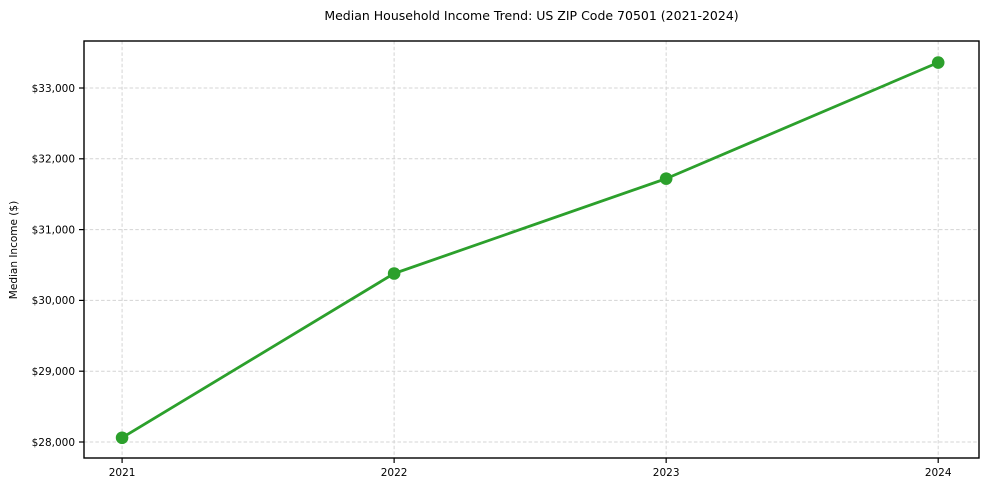 Image resolution: width=989 pixels, height=490 pixels. What do you see at coordinates (122, 473) in the screenshot?
I see `x-tick-label: 2021` at bounding box center [122, 473].